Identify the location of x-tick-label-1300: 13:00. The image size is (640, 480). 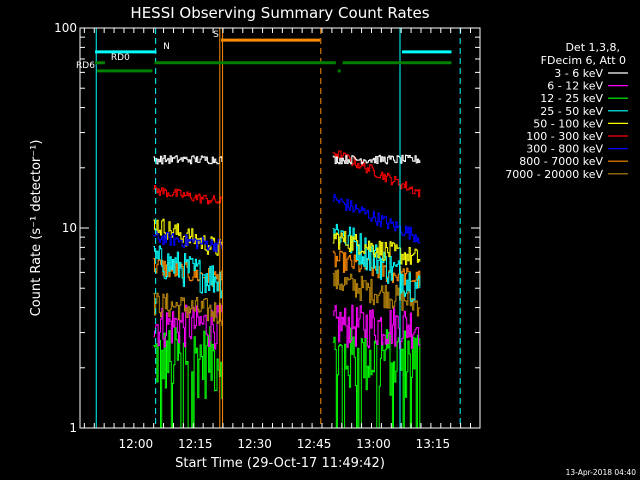
(373, 444).